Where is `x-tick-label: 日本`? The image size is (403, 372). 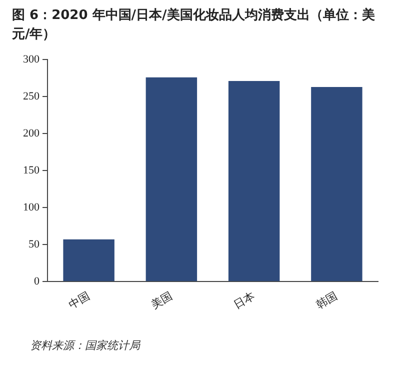
x-tick-label: 日本 is located at coordinates (245, 300).